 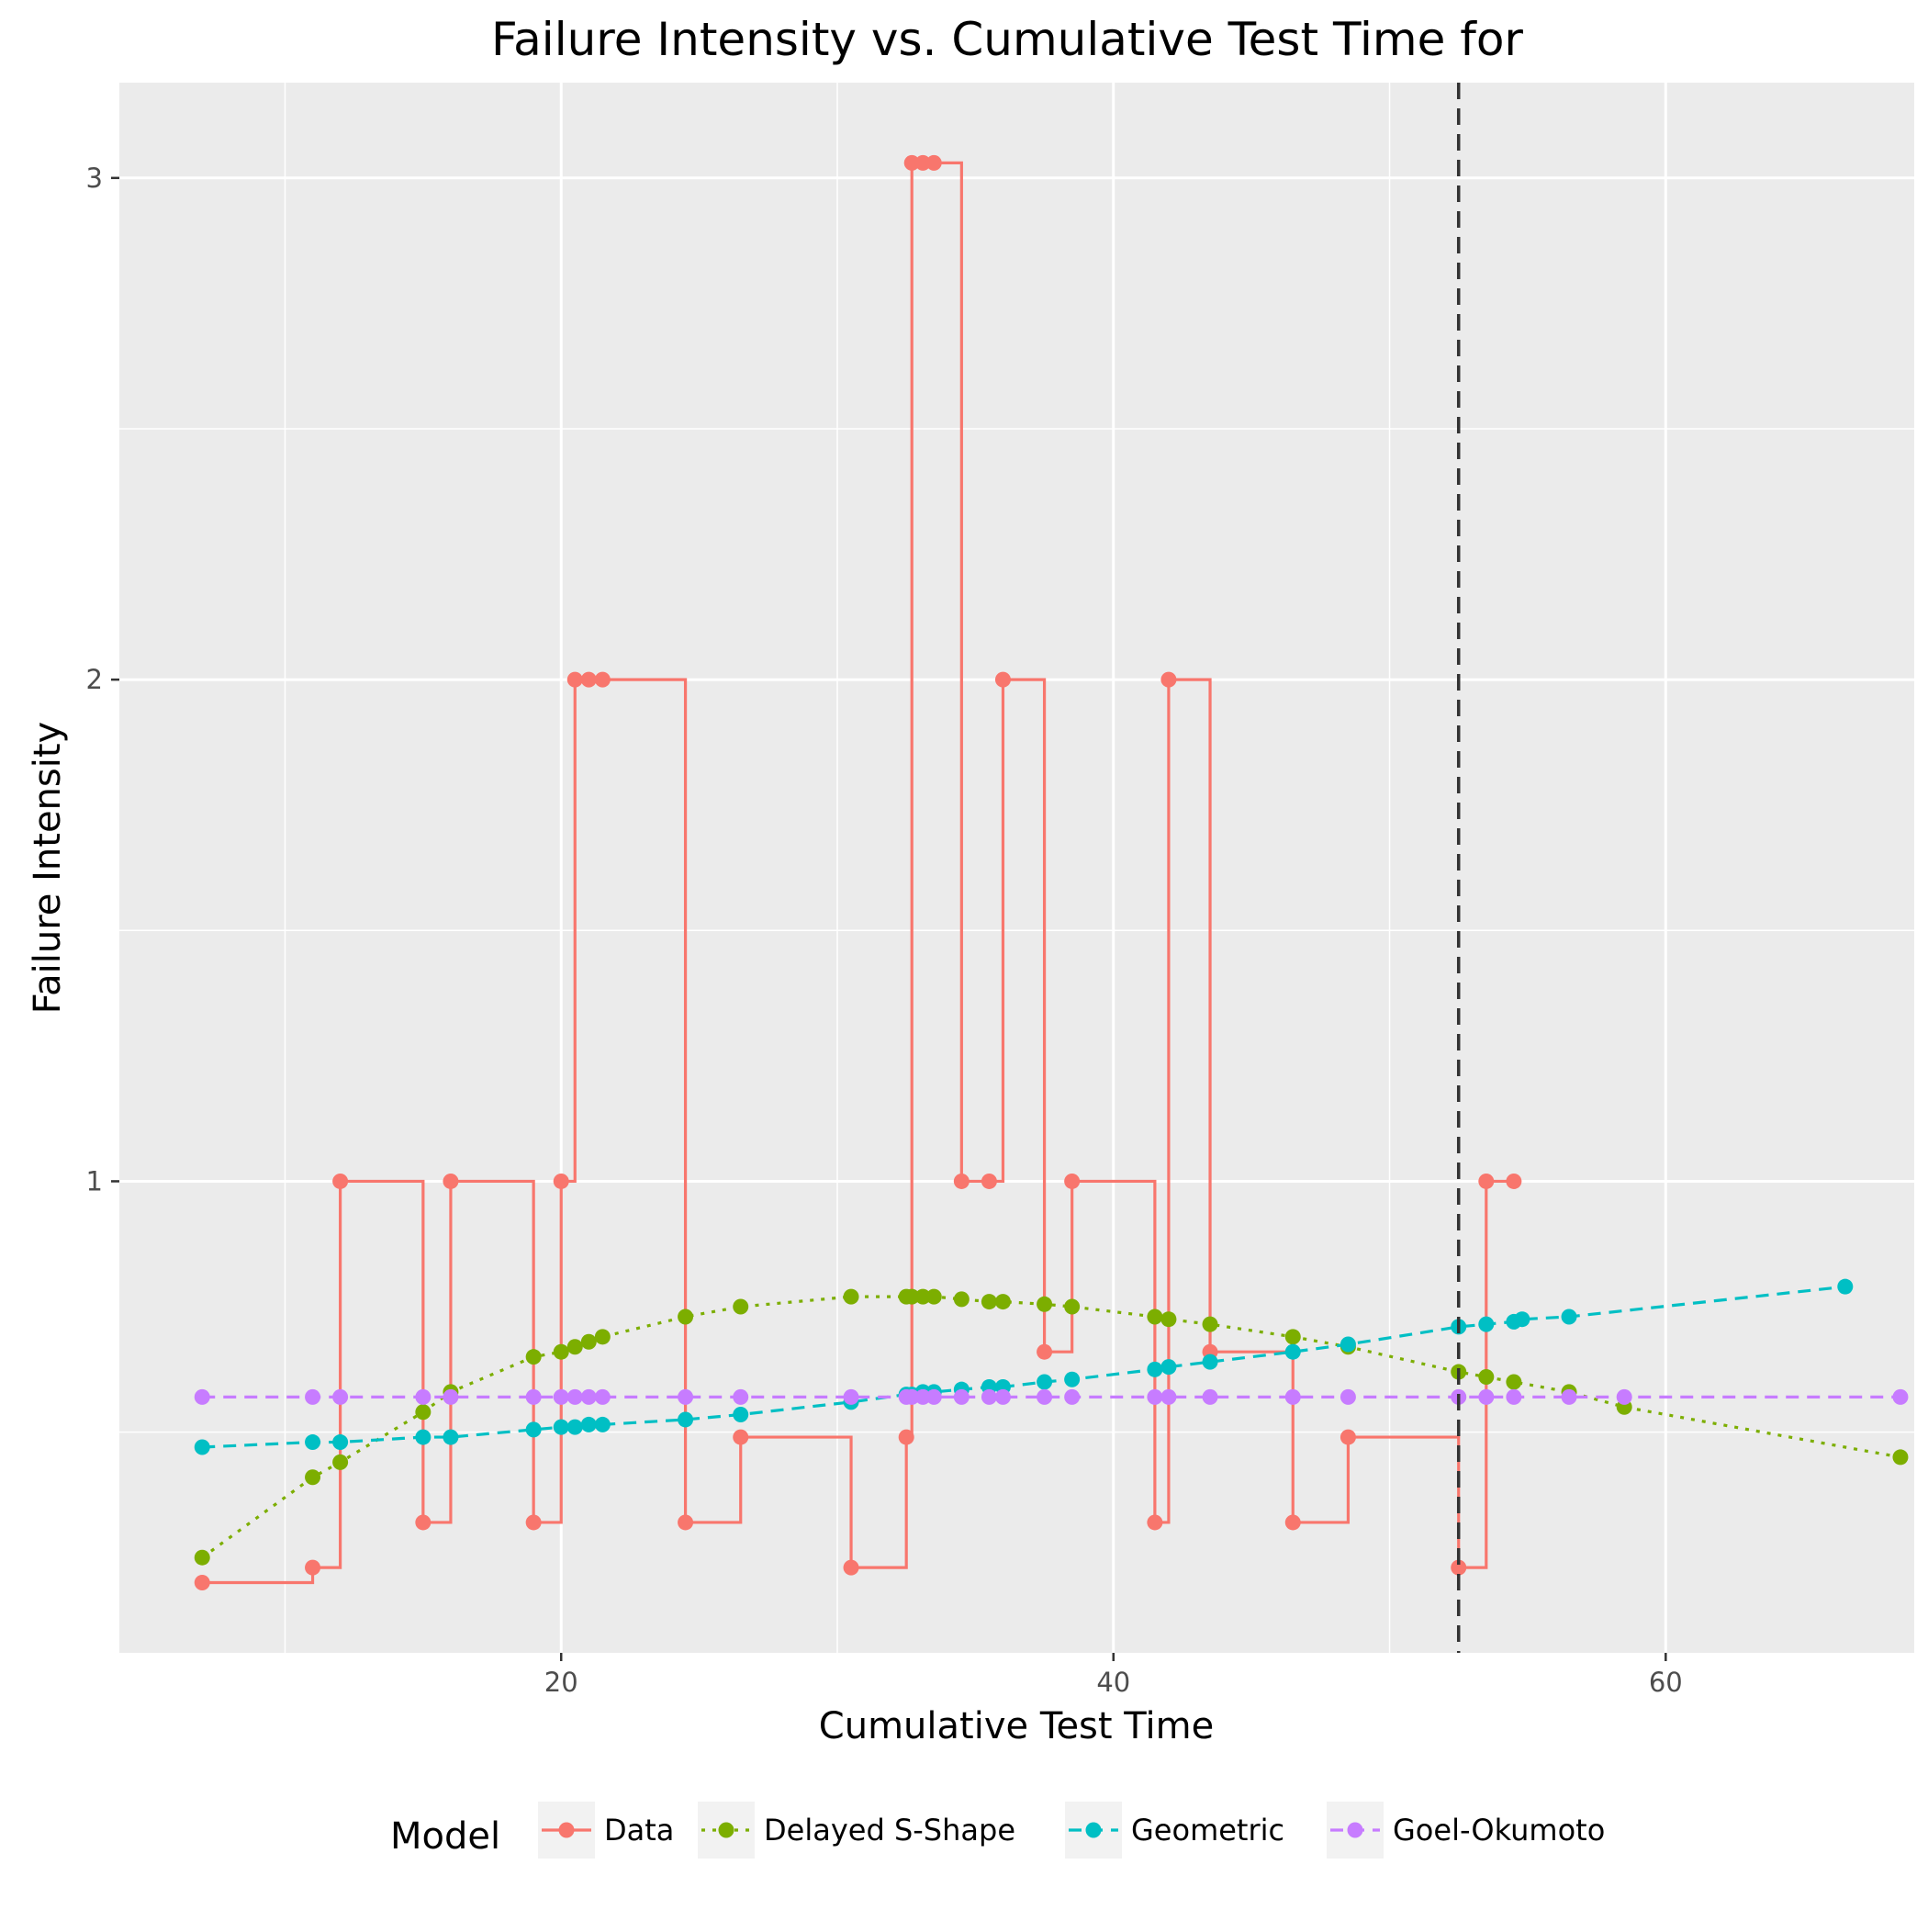 I want to click on legend-item-data: Data, so click(x=606, y=1830).